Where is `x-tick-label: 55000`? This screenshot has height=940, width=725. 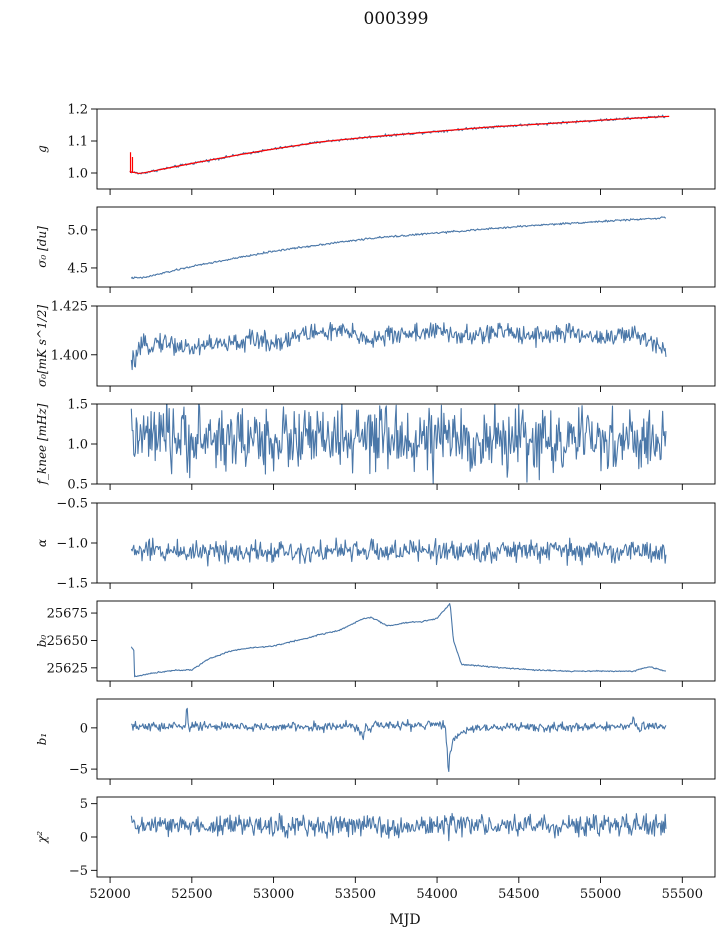
x-tick-label: 55000 is located at coordinates (600, 894).